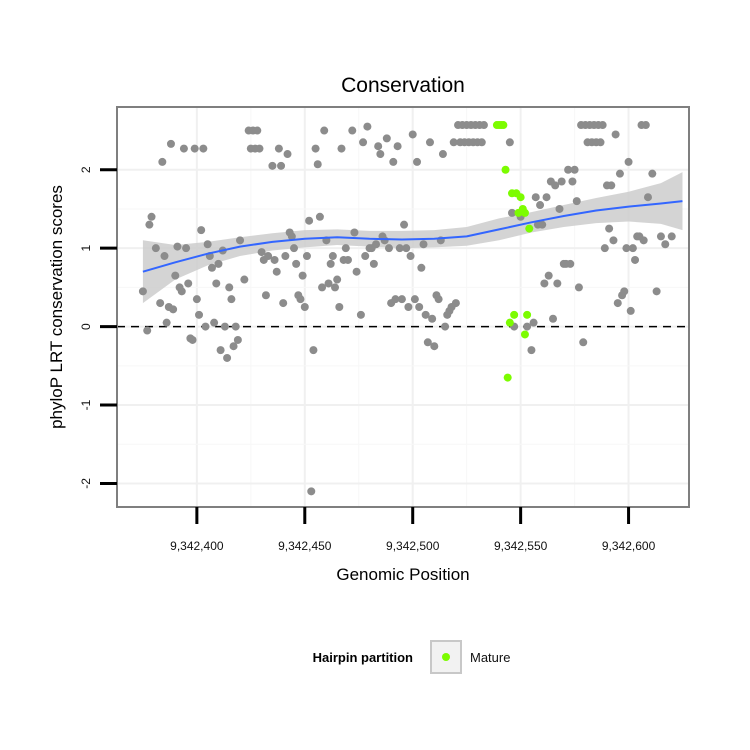 The width and height of the screenshot is (750, 750). Describe the element at coordinates (86, 248) in the screenshot. I see `y-tick-label: 1` at that location.